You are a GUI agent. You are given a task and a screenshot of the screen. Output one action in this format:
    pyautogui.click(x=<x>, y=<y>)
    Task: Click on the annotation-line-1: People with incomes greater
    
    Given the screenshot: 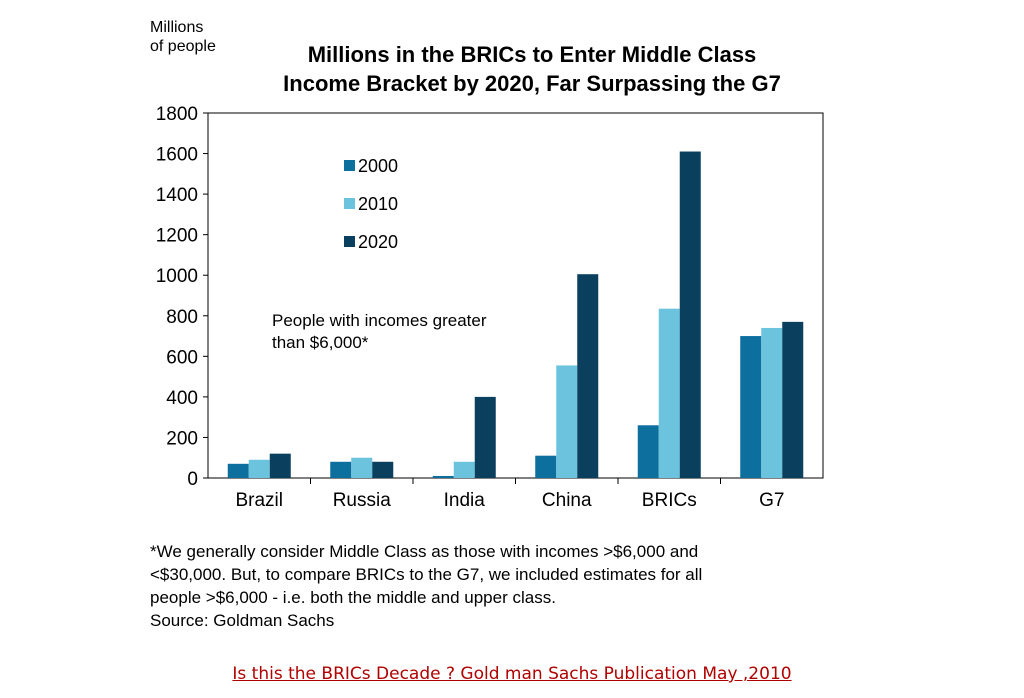 What is the action you would take?
    pyautogui.click(x=379, y=320)
    